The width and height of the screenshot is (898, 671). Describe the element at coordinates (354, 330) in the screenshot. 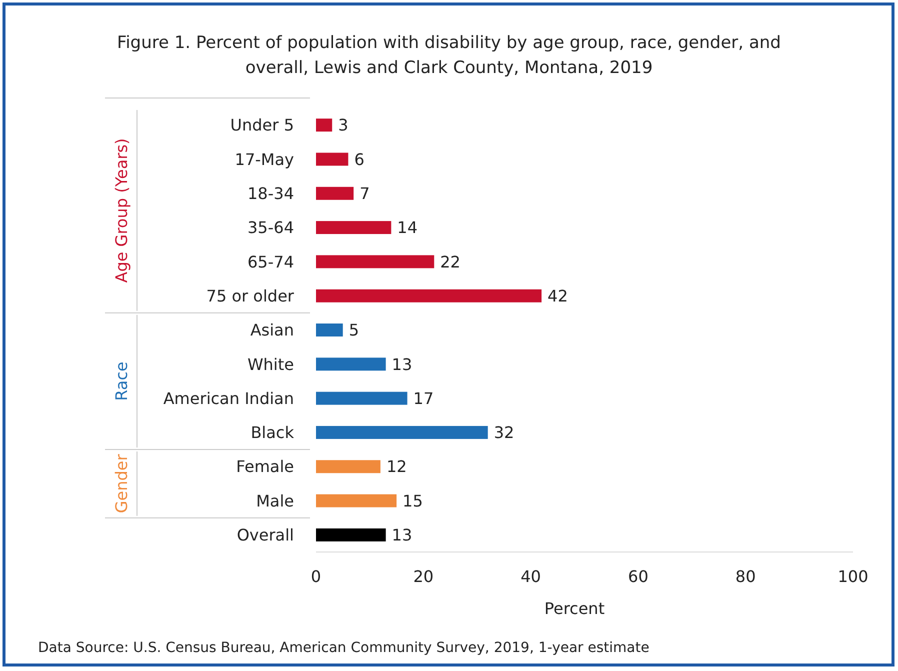

I see `data-label: 5` at that location.